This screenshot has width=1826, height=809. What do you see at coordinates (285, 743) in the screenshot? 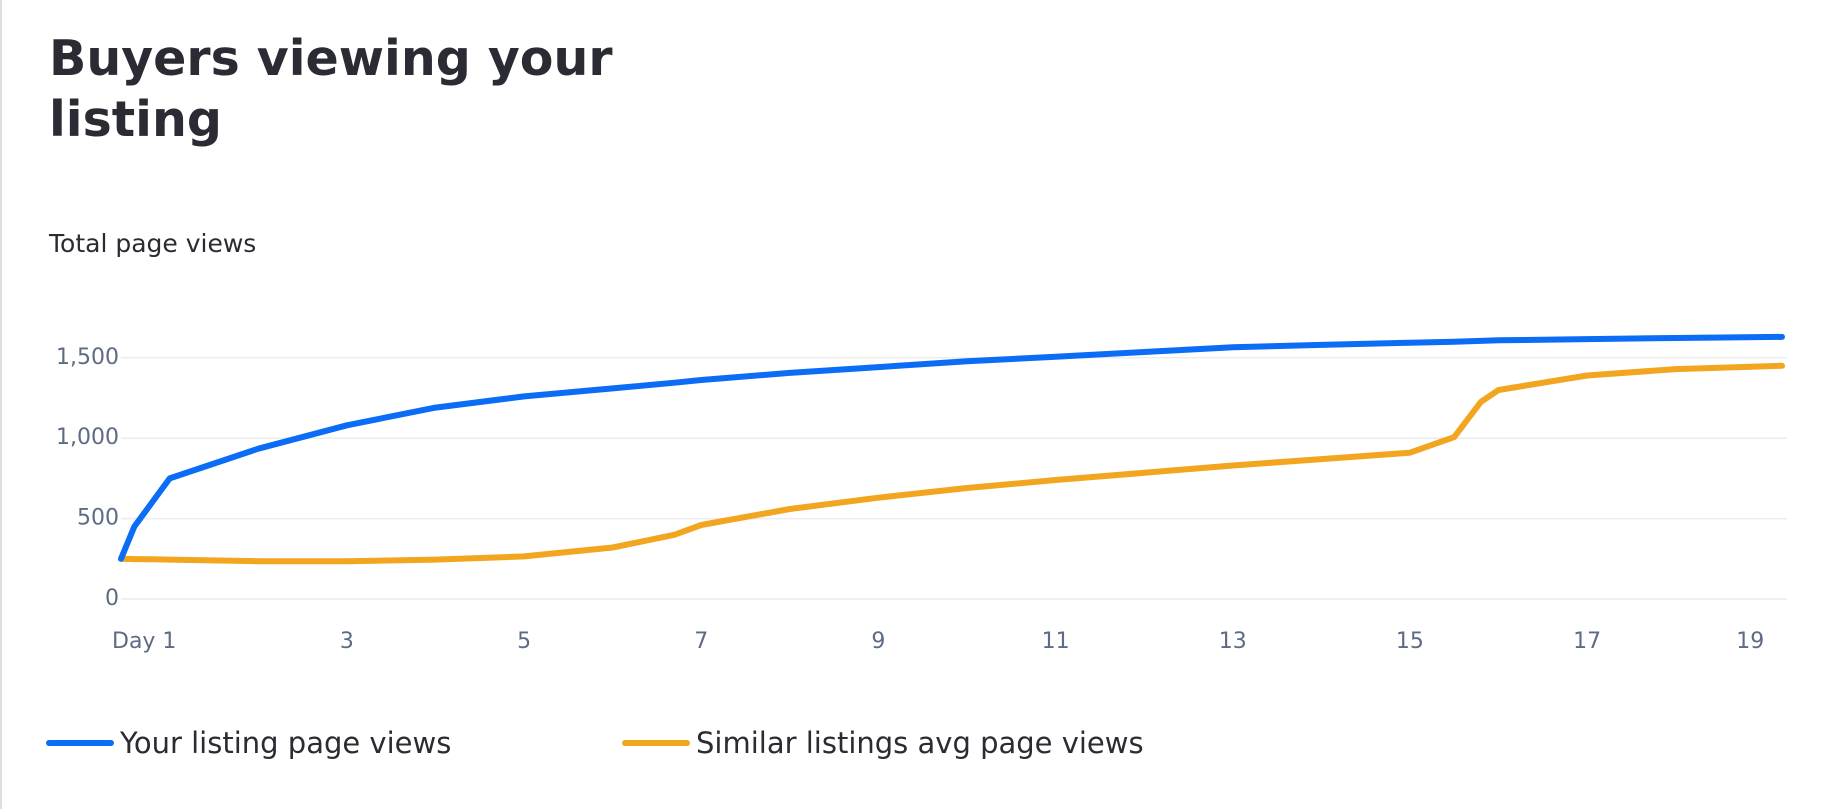
I see `legend-label: Your listing page views` at bounding box center [285, 743].